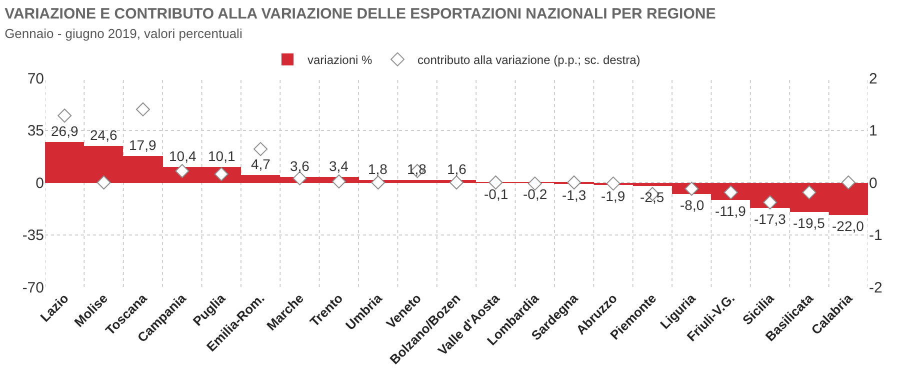 The image size is (913, 369). Describe the element at coordinates (574, 195) in the screenshot. I see `data-label: -1,3` at that location.